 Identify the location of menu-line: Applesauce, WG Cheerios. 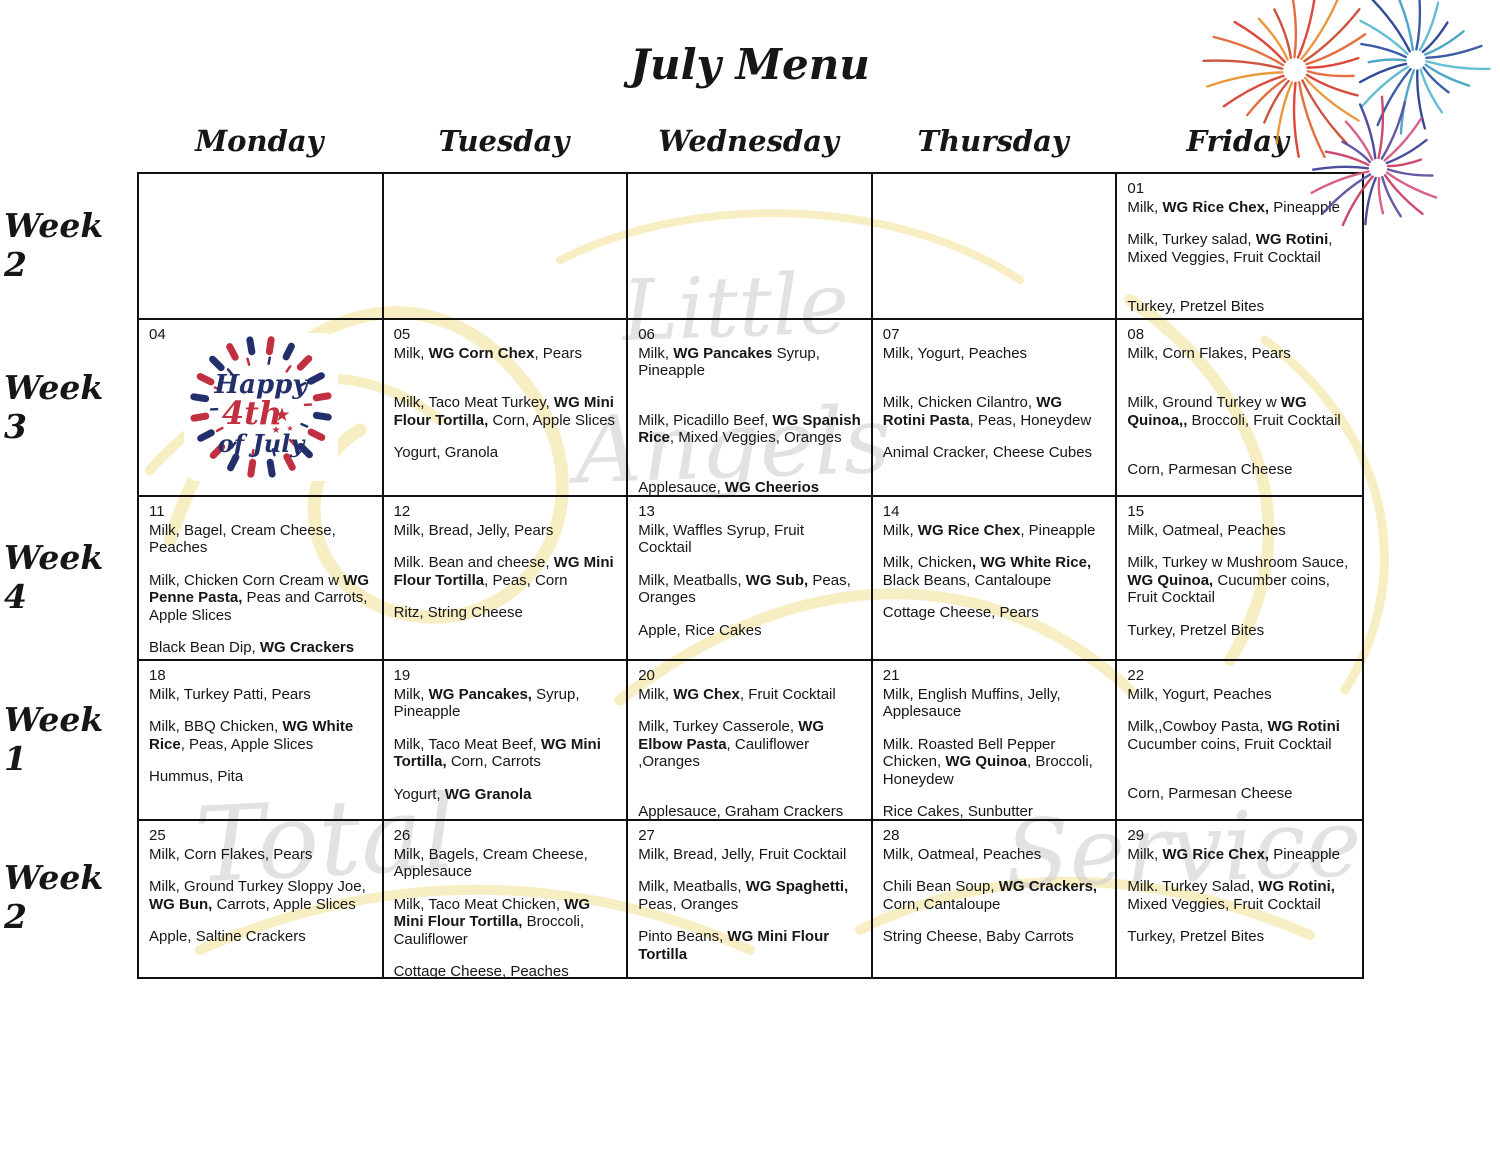
(729, 487).